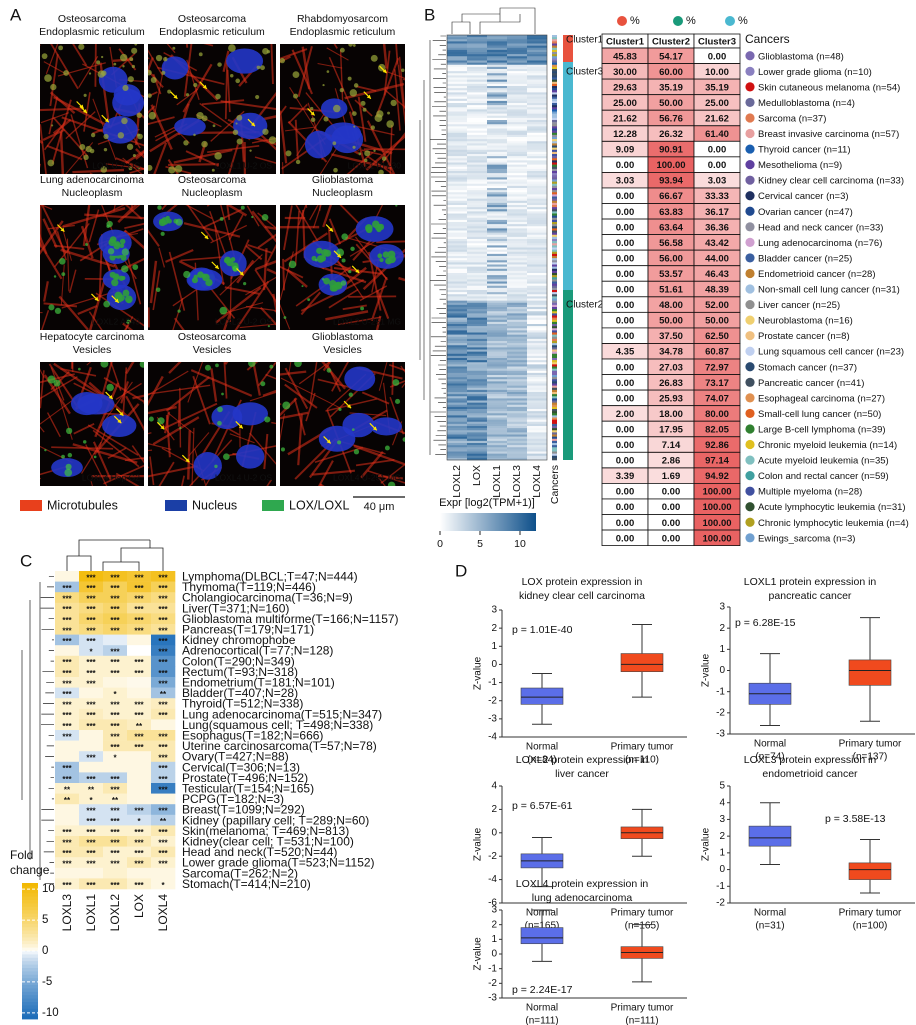  Describe the element at coordinates (249, 587) in the screenshot. I see `row-label: Thymoma(T=119;N=446)` at that location.